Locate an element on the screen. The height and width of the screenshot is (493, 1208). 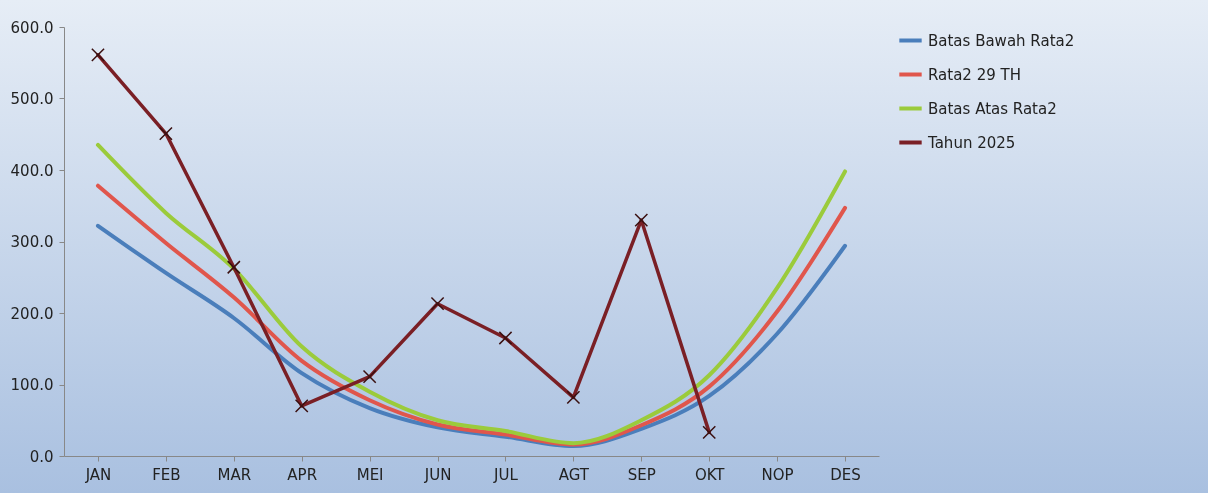
x-tick-label: DES is located at coordinates (845, 474).